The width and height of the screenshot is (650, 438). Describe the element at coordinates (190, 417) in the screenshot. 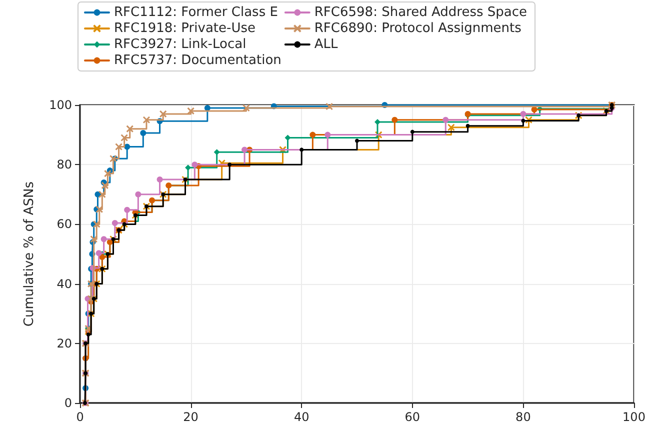

I see `x-tick-label: 20` at that location.